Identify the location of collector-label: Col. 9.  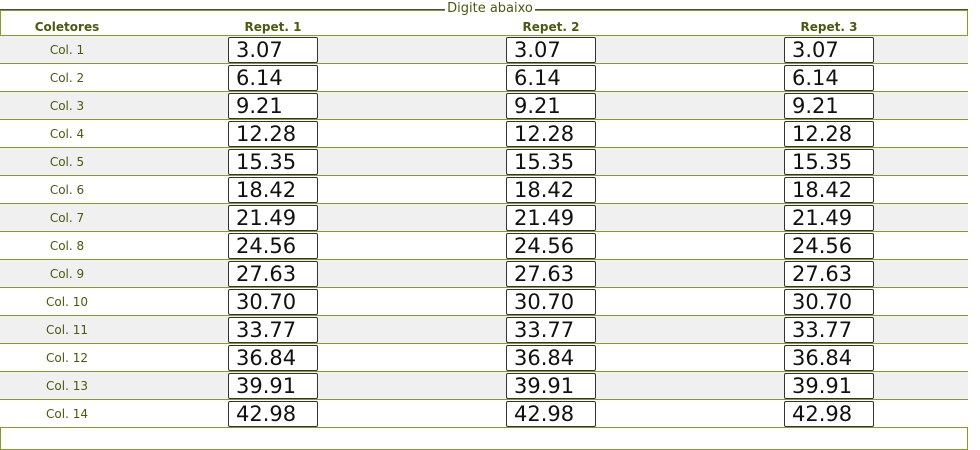
(67, 273).